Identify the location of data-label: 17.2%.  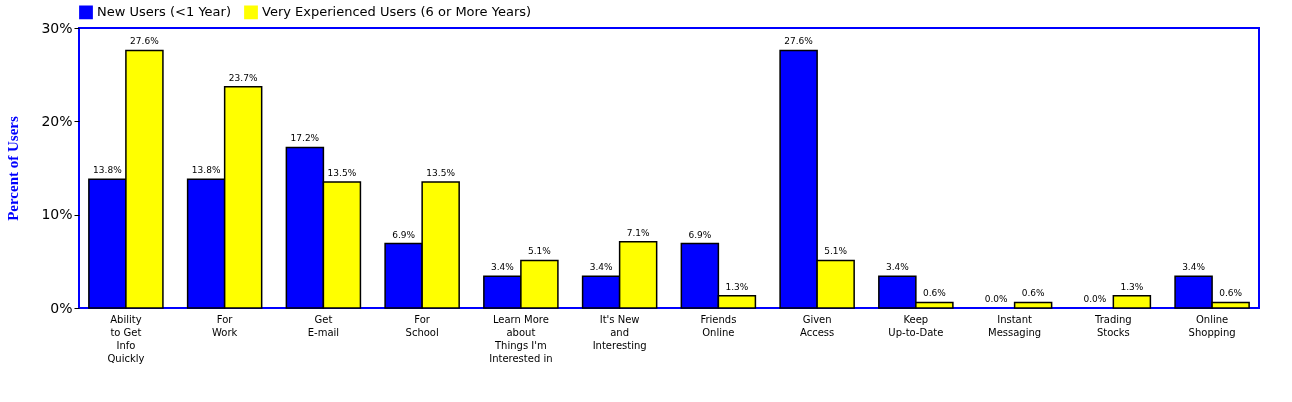
(305, 138).